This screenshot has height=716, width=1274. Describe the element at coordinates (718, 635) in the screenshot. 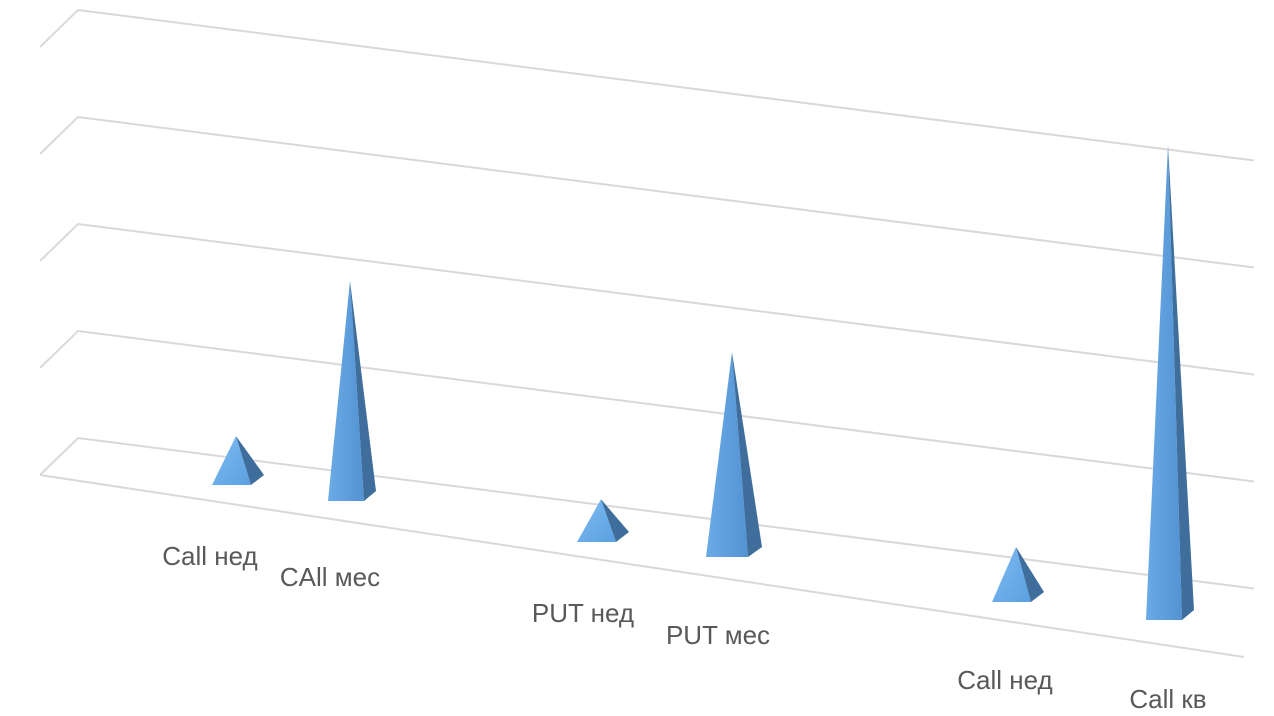

I see `category-label: PUT мес` at that location.